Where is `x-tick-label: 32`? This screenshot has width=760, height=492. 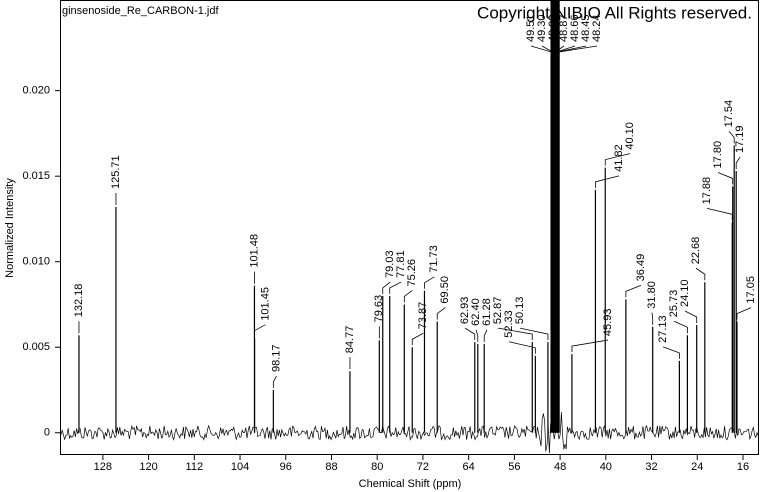 x-tick-label: 32 is located at coordinates (651, 467).